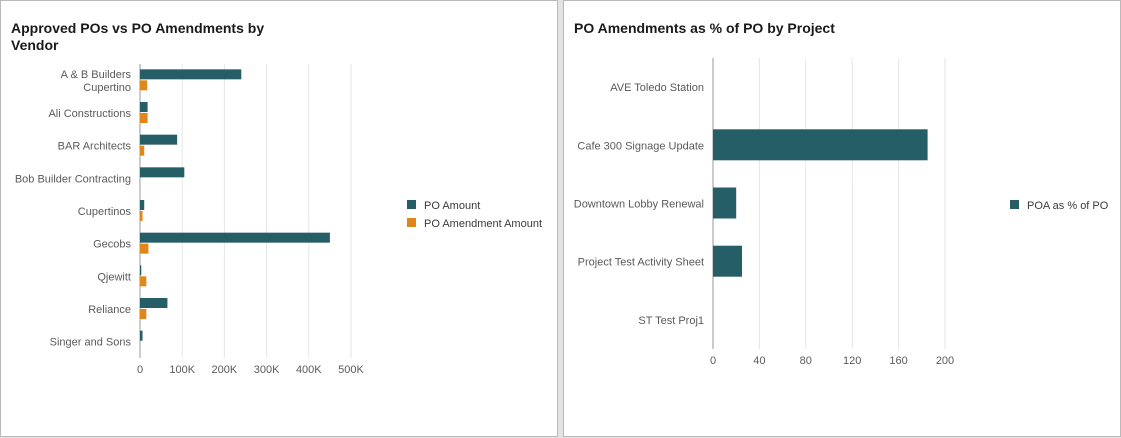  I want to click on x-tick-label: 80, so click(806, 361).